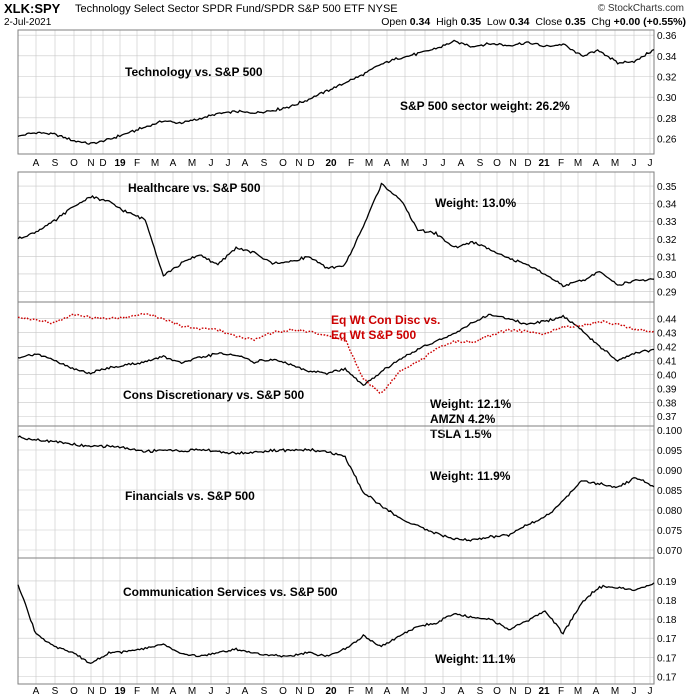 This screenshot has height=700, width=700. What do you see at coordinates (669, 511) in the screenshot?
I see `y-tick-label: 0.080` at bounding box center [669, 511].